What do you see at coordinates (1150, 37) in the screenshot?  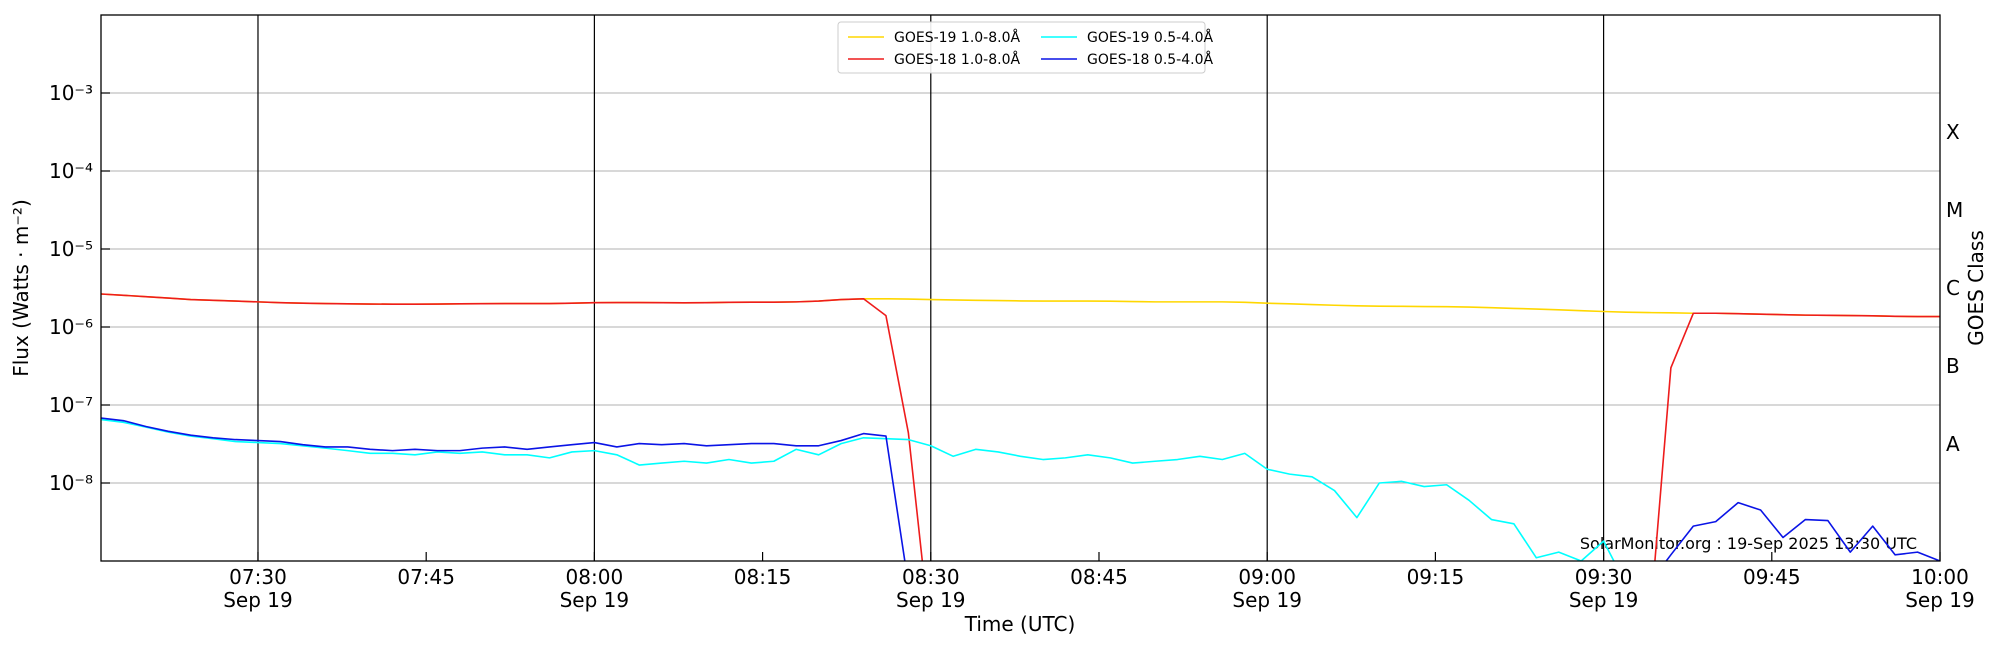 I see `legend-label: GOES-19 0.5-4.0Å` at bounding box center [1150, 37].